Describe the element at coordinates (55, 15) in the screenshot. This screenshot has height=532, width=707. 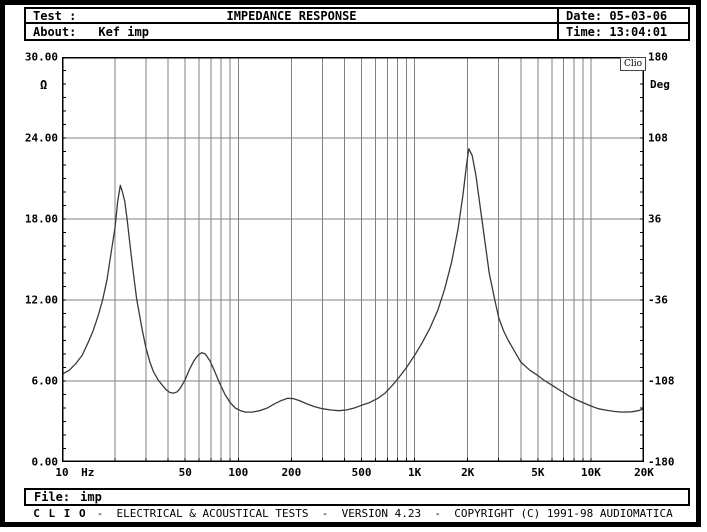
I see `test-label: Test :` at that location.